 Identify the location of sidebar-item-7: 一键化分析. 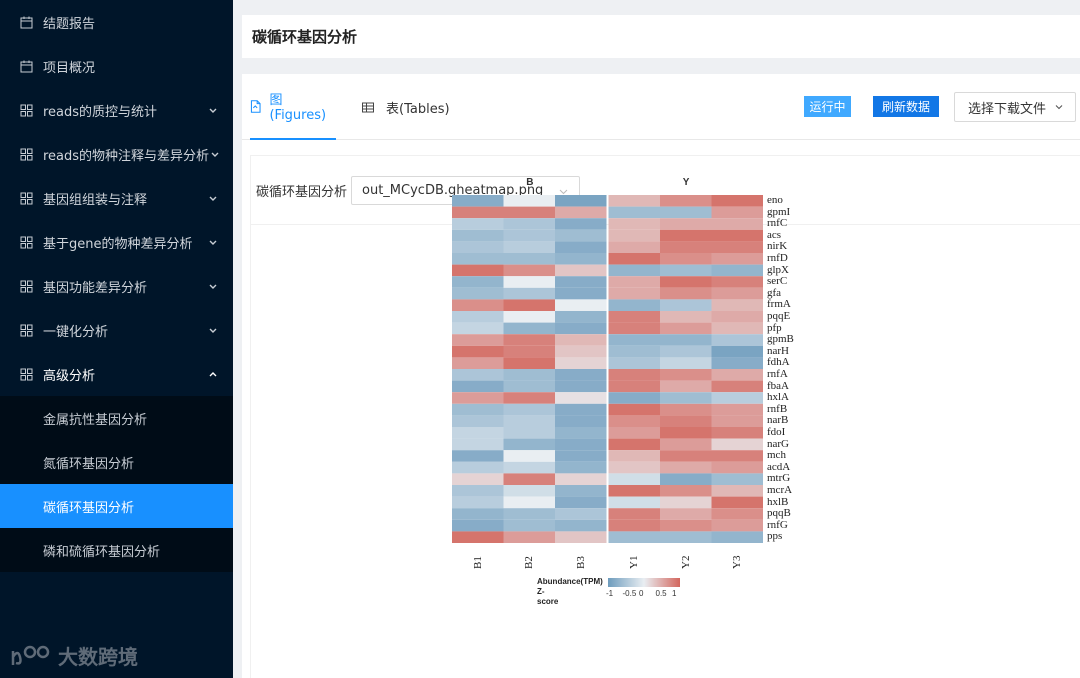
(116, 330).